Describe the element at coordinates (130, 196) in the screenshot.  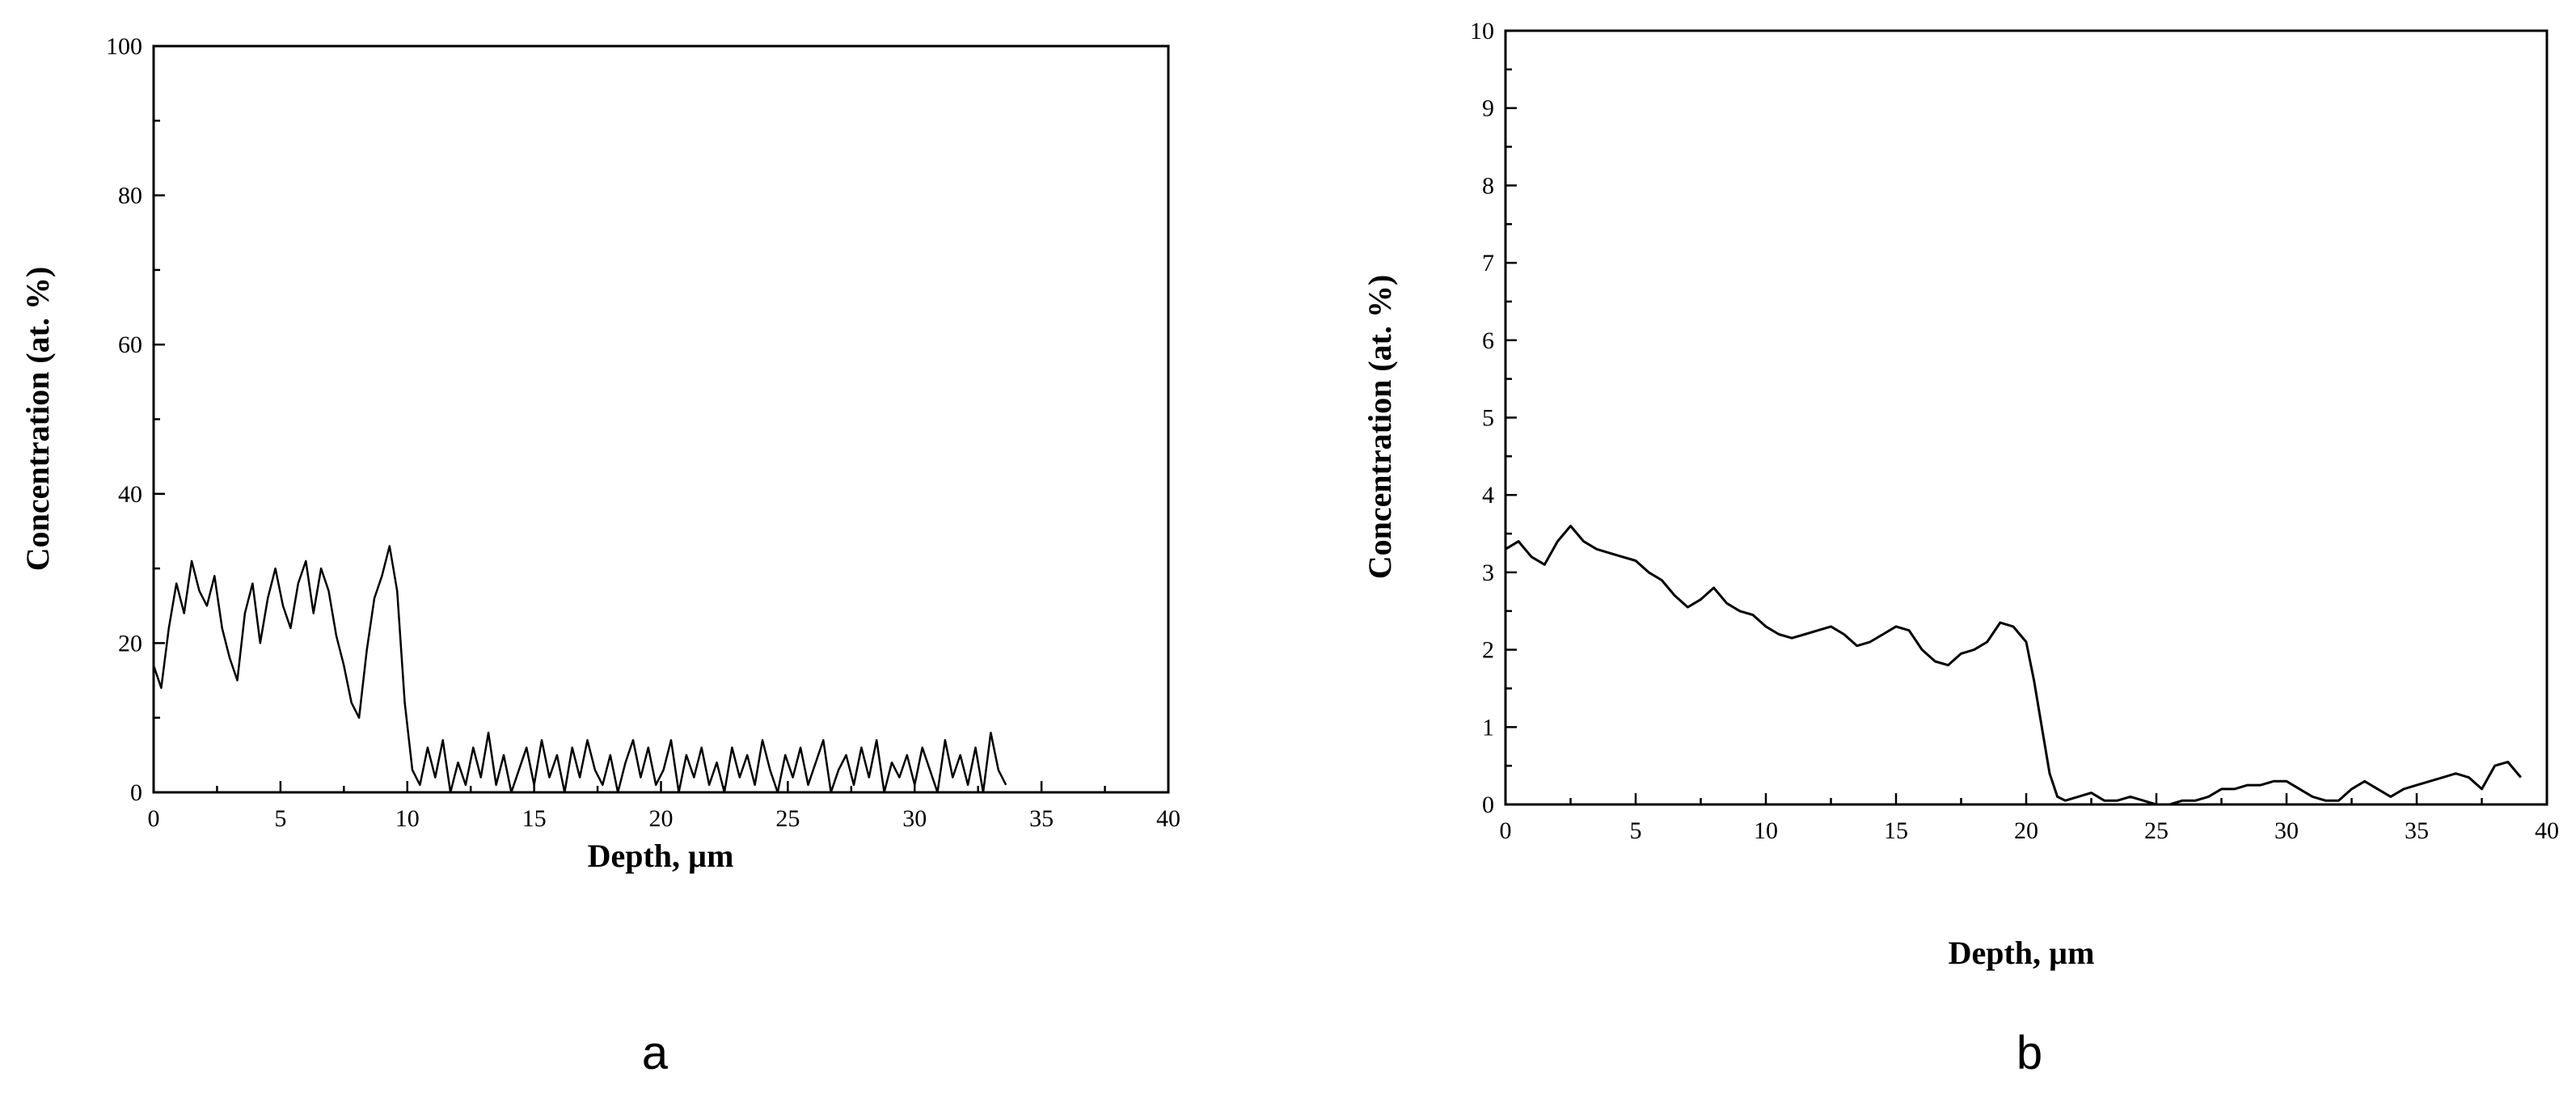
I see `y-tick-label: 80` at that location.